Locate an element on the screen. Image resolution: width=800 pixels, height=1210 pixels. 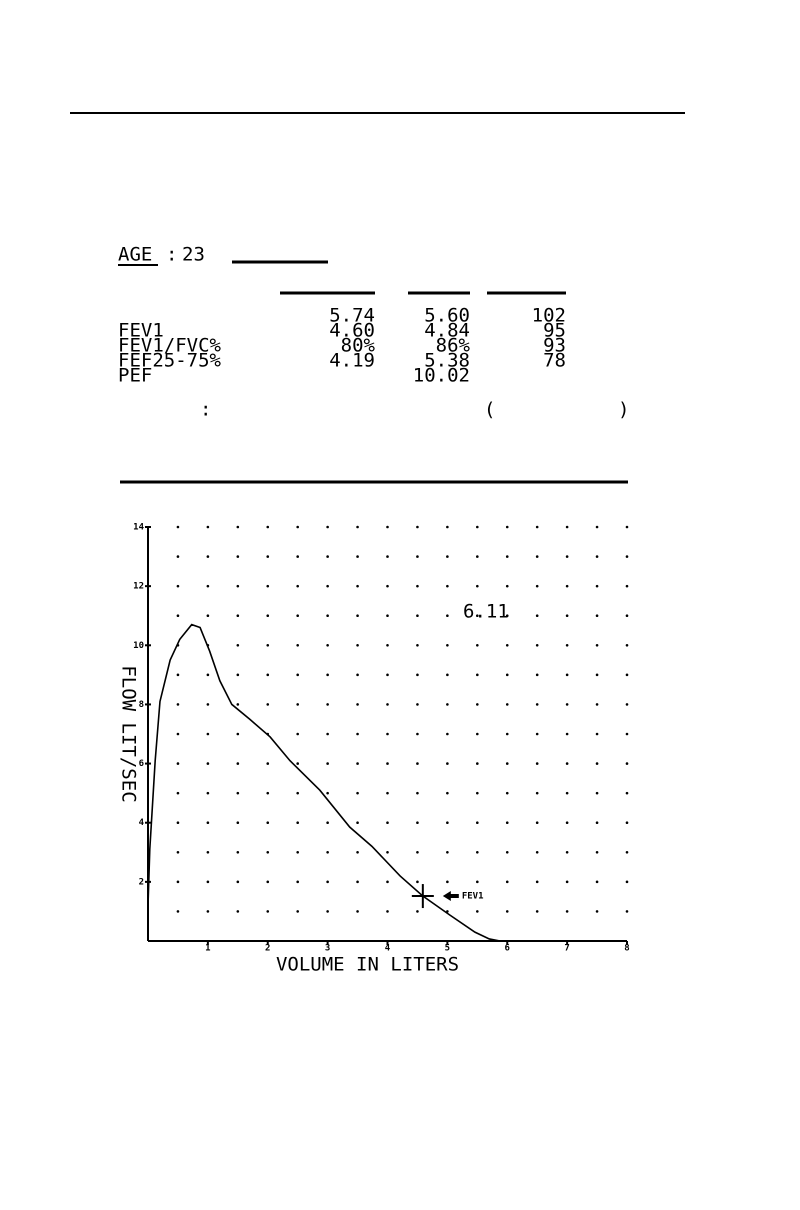
age-value: 23 is located at coordinates (193, 255).